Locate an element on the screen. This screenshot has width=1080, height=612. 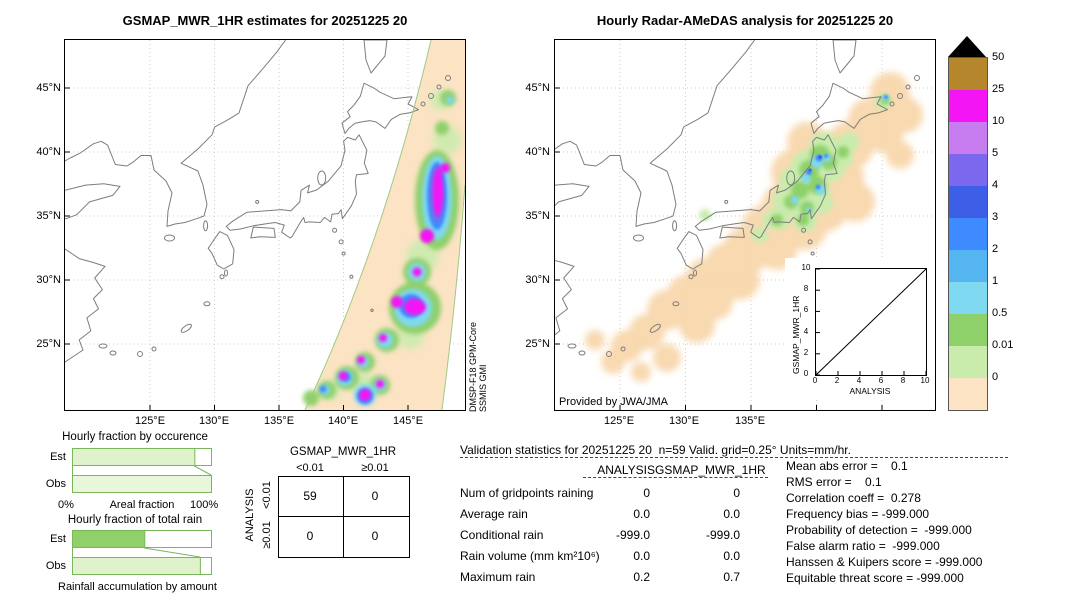
colorbar-tick-label: 4 is located at coordinates (995, 185).